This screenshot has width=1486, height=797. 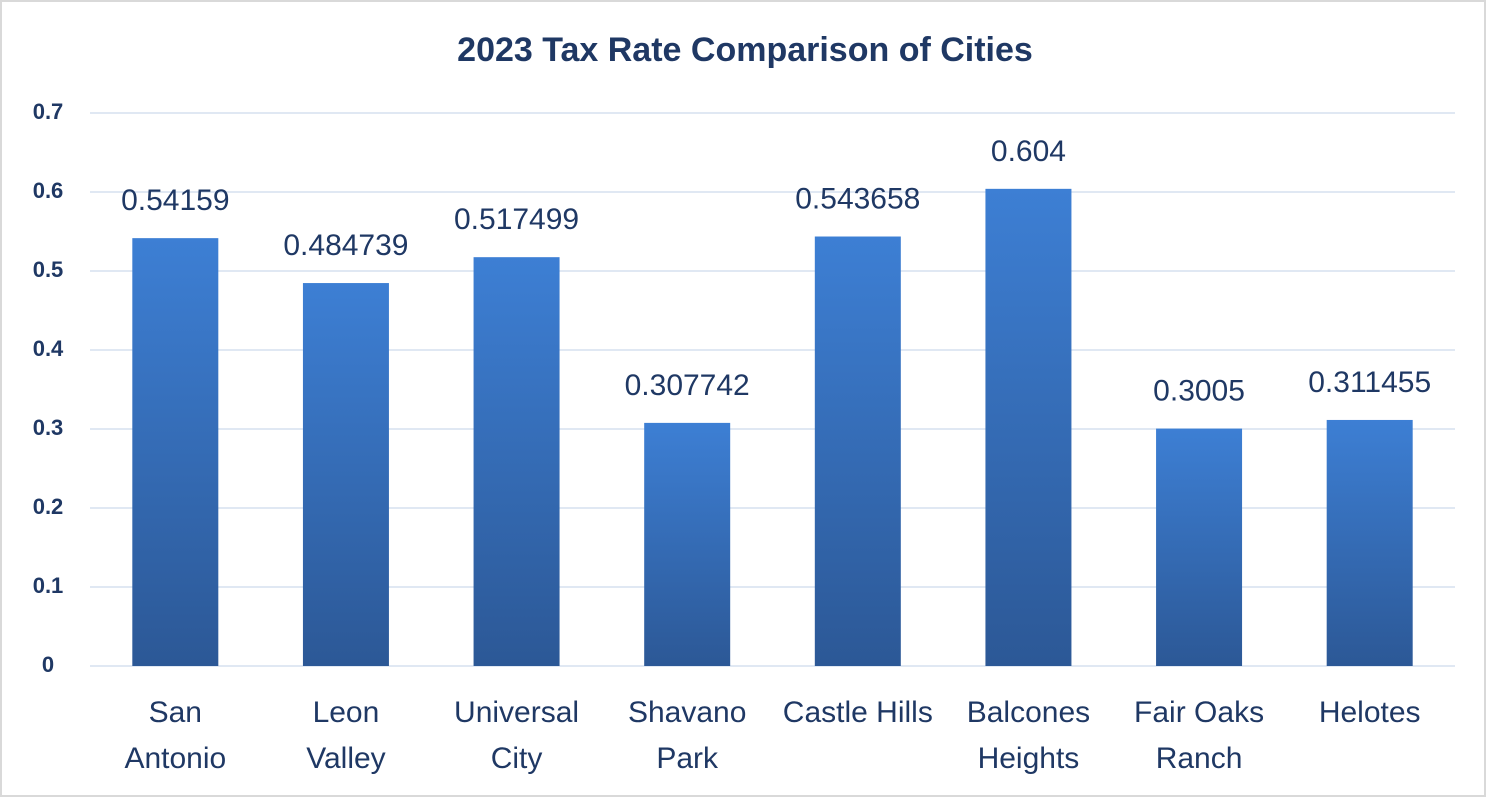 I want to click on data-label: 0.3005, so click(x=1199, y=391).